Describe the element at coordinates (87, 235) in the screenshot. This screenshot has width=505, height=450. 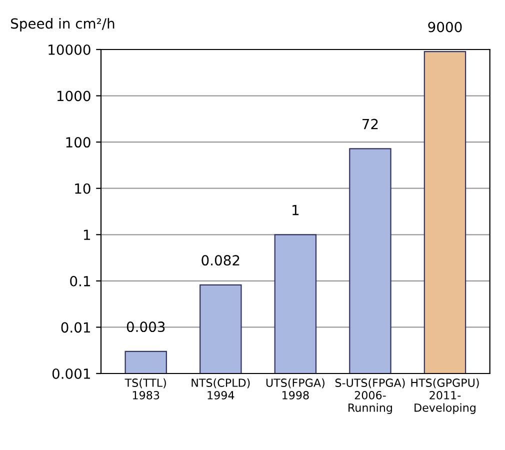
I see `y-tick-label: 1` at that location.